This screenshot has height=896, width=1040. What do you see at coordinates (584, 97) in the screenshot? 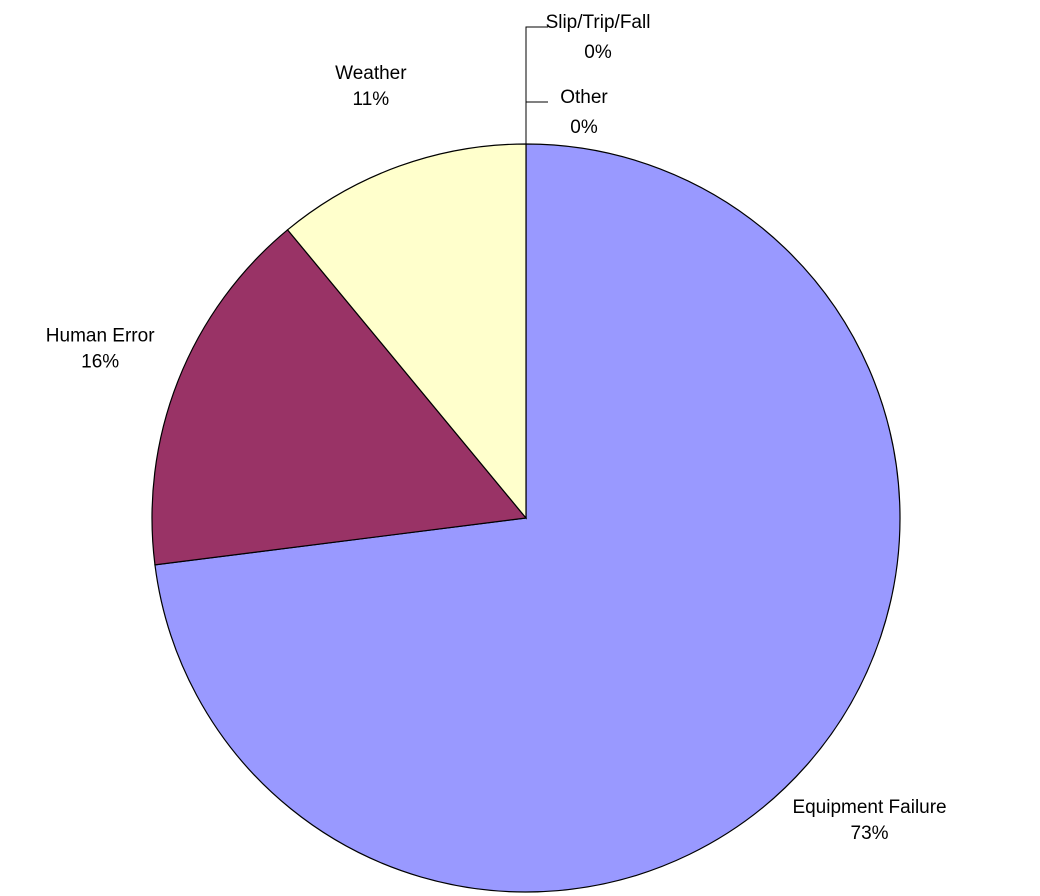
I see `slice-label: Other` at bounding box center [584, 97].